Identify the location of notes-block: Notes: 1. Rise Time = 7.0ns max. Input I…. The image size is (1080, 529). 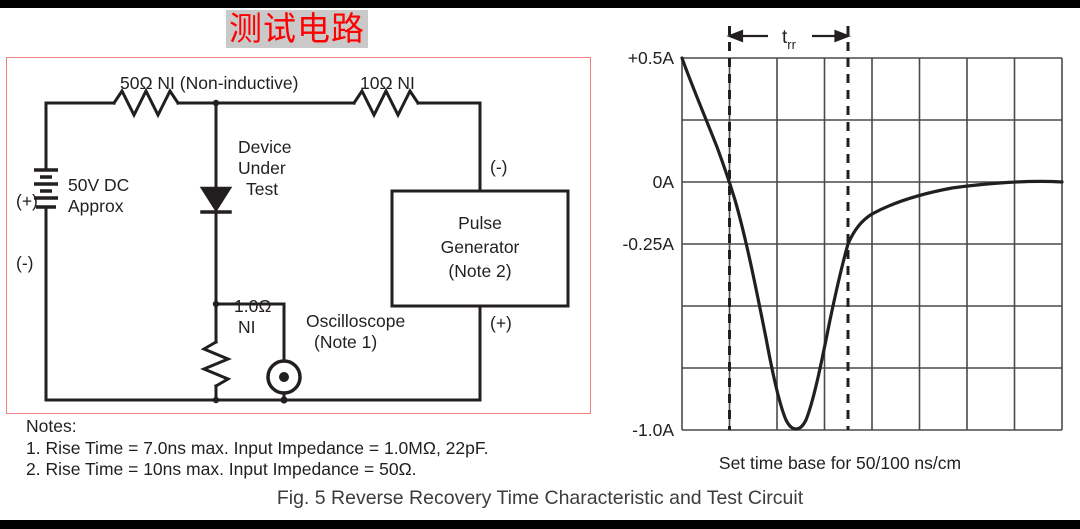
(296, 448).